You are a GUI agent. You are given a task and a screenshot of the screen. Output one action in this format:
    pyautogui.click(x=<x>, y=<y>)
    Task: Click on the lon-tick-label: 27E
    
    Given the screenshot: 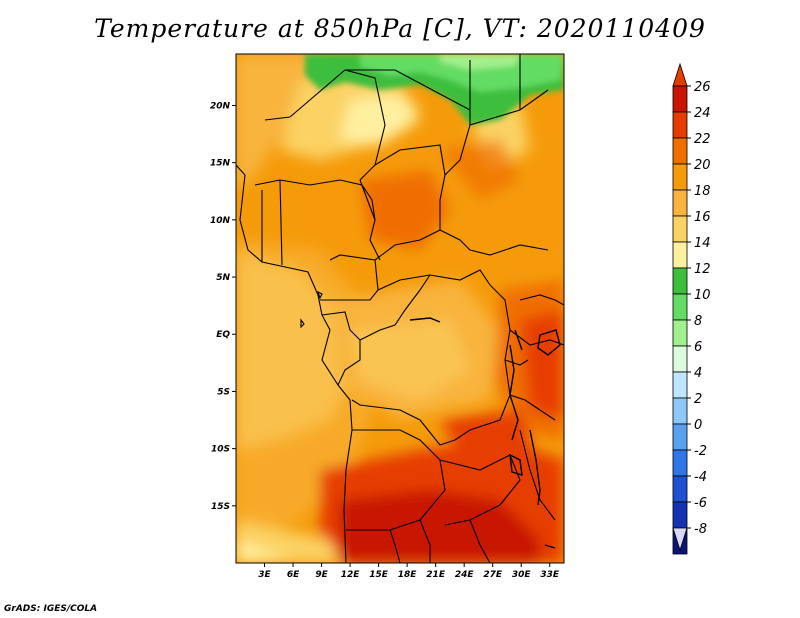 What is the action you would take?
    pyautogui.click(x=493, y=575)
    